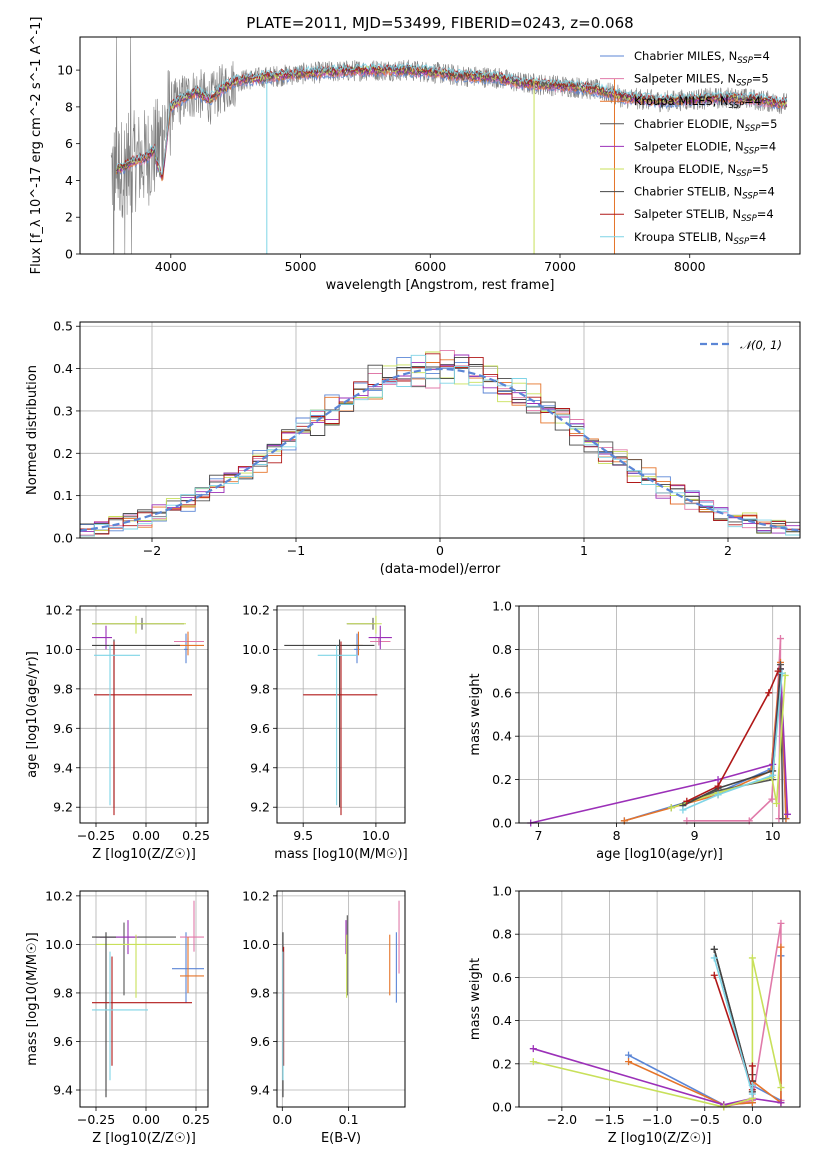  Describe the element at coordinates (65, 70) in the screenshot. I see `y-tick-label: 10` at that location.